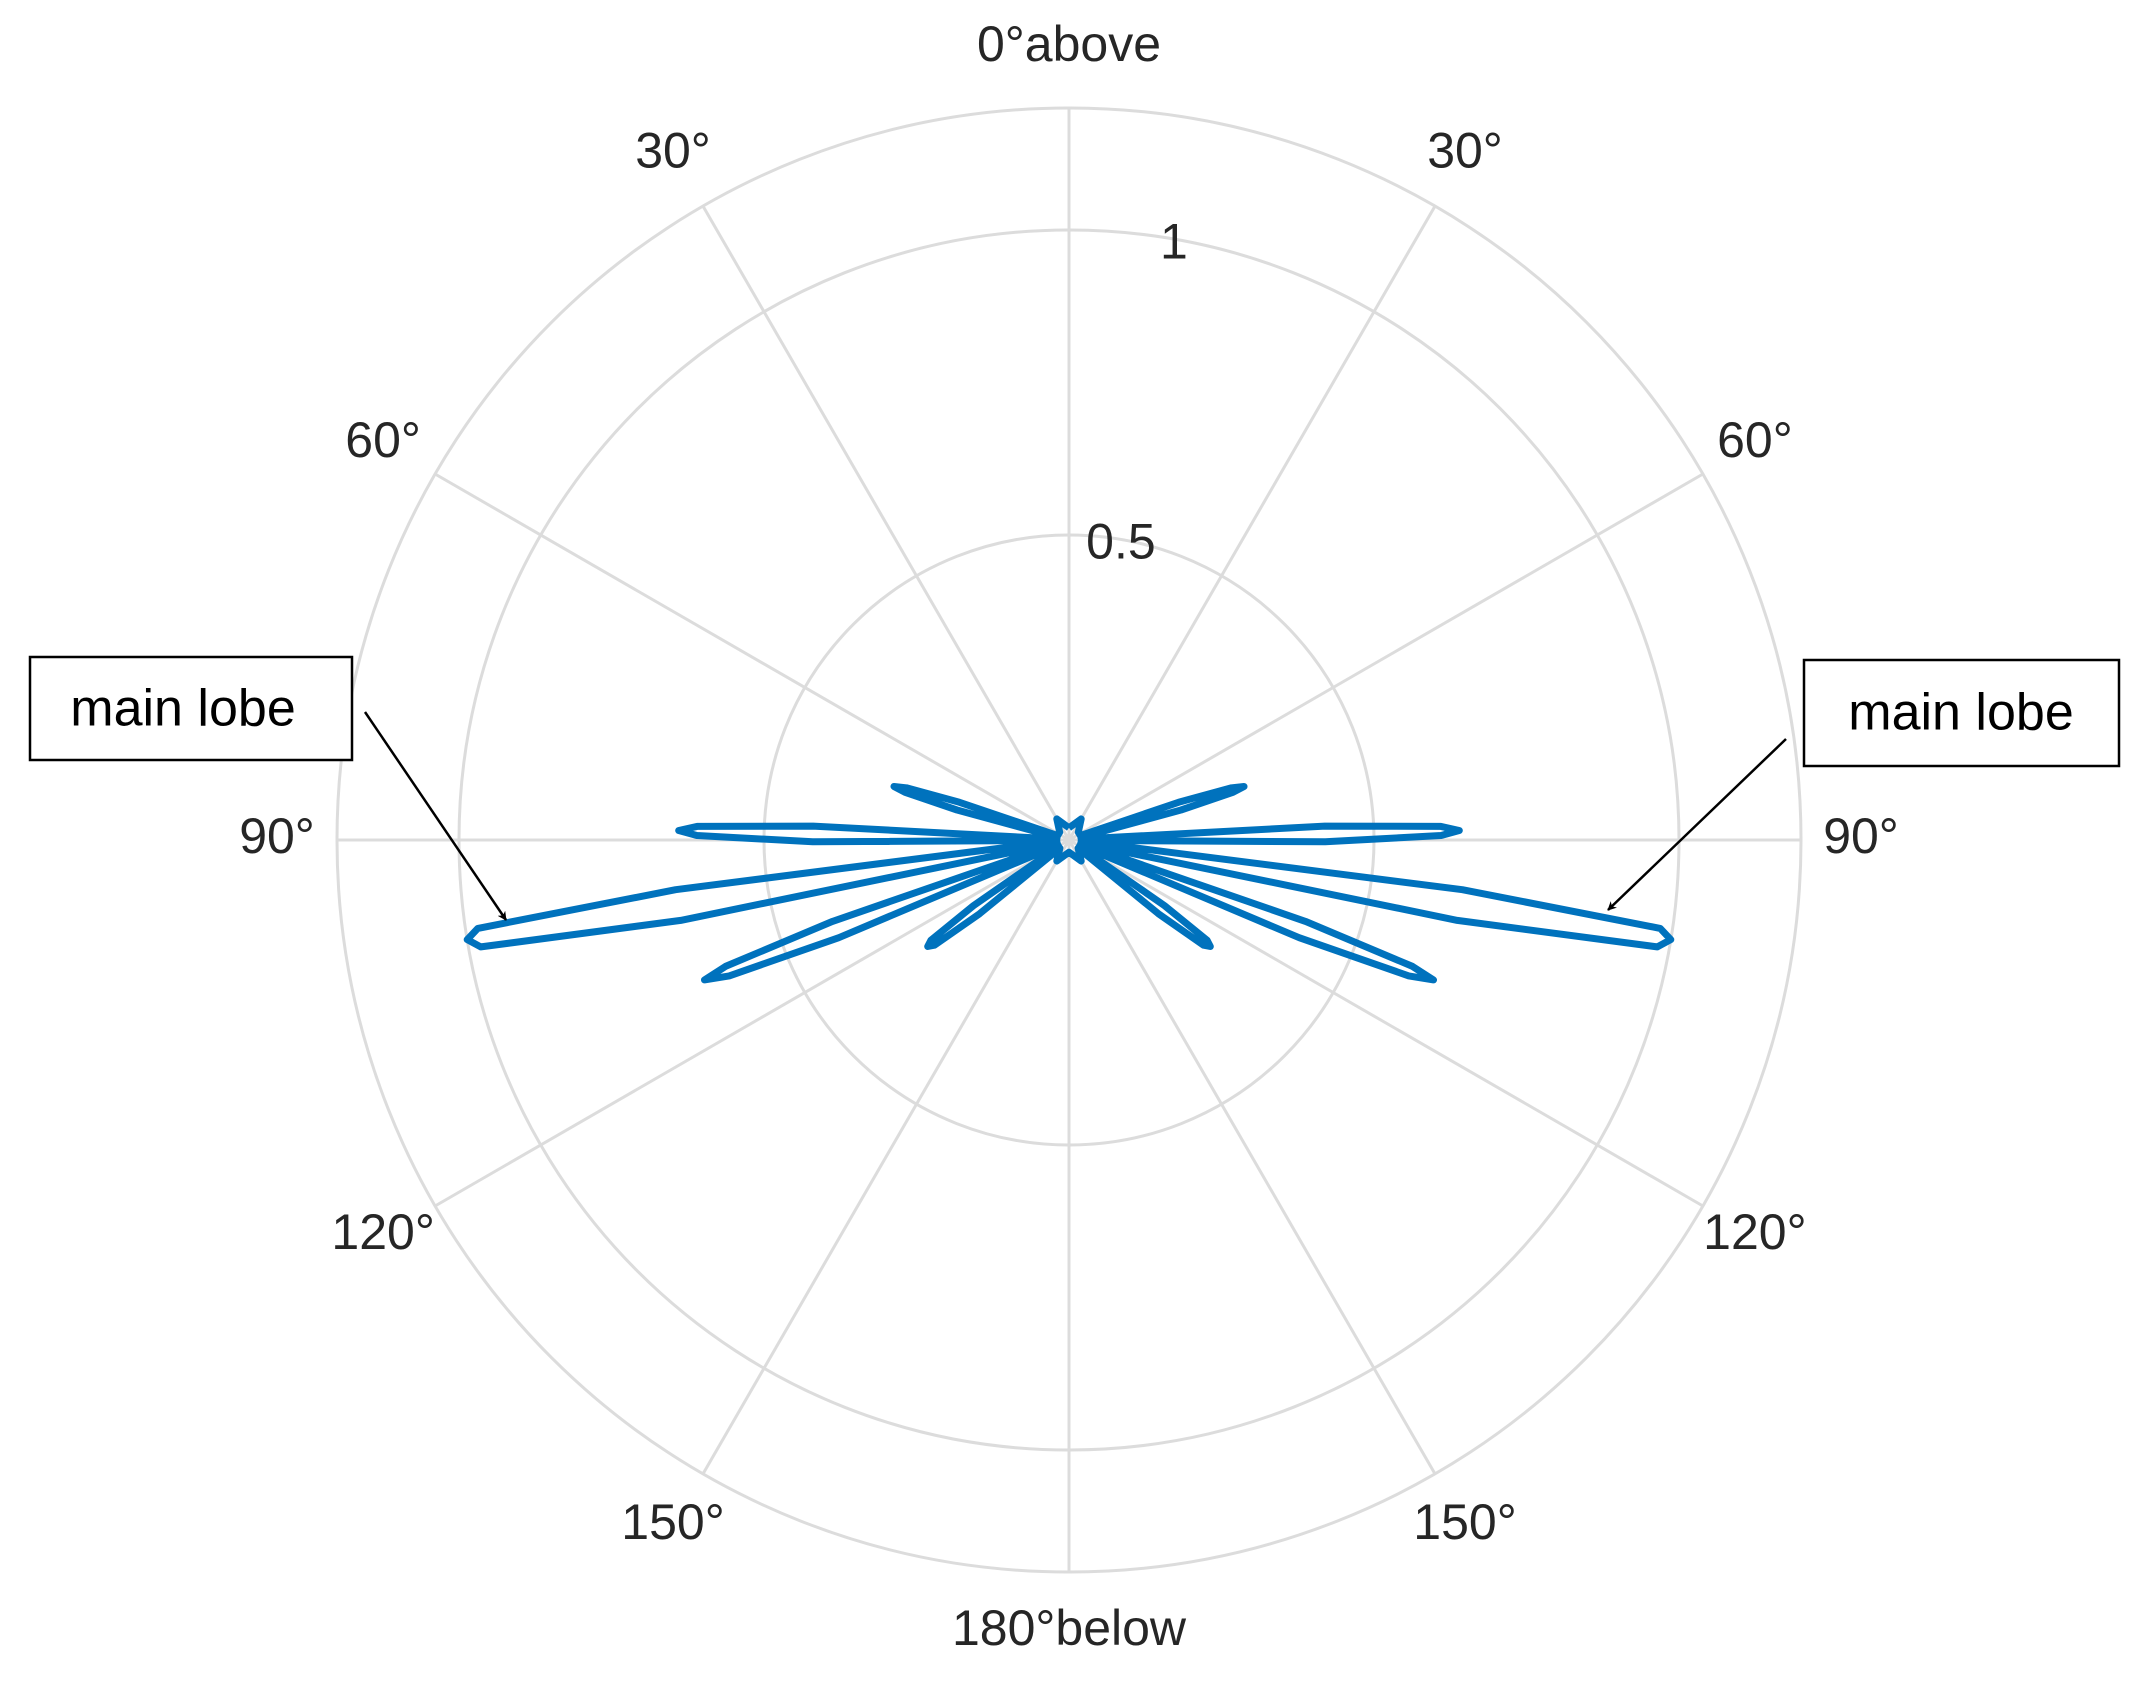  What do you see at coordinates (1121, 542) in the screenshot?
I see `r-tick-label: 0.5` at bounding box center [1121, 542].